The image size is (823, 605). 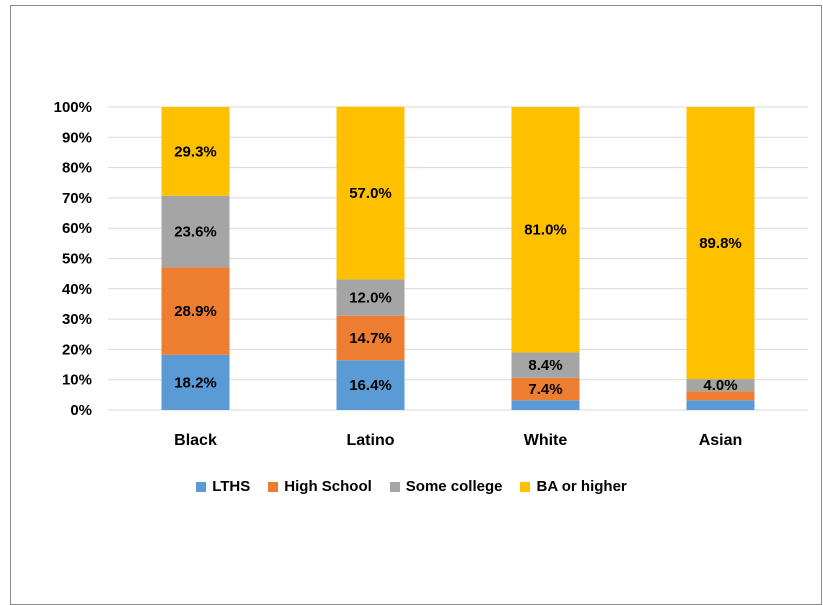 I want to click on legend-item-lths: LTHS, so click(x=223, y=486).